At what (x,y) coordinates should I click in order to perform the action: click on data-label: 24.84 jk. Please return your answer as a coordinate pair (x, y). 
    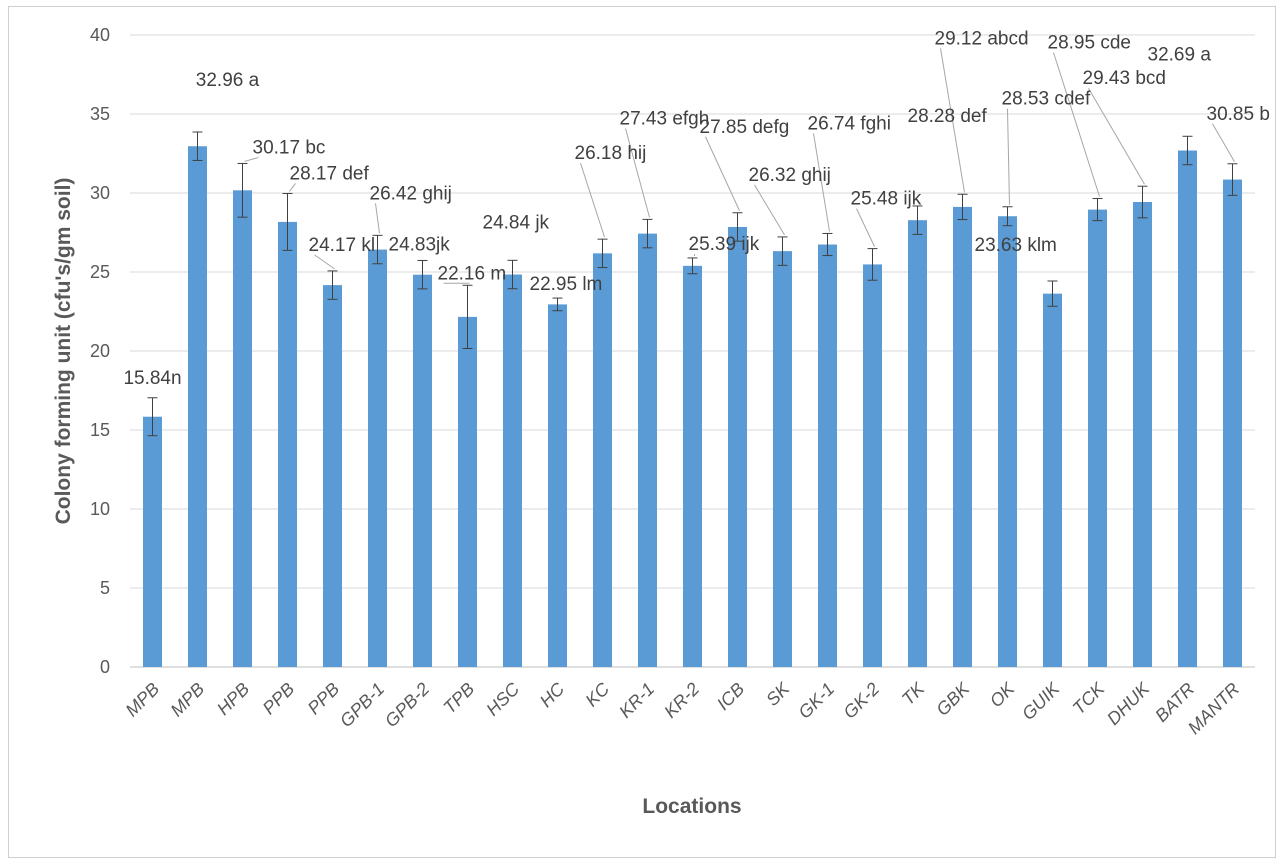
    Looking at the image, I should click on (516, 222).